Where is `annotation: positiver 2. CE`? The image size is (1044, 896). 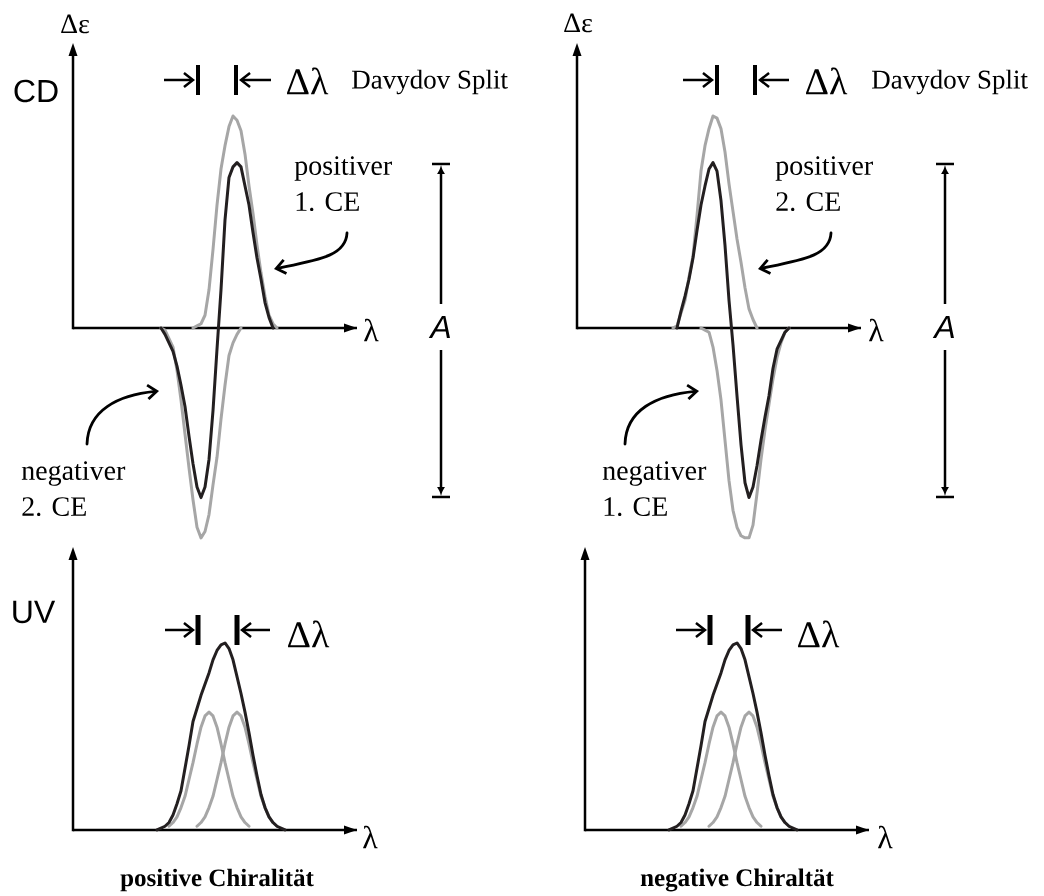 annotation: positiver 2. CE is located at coordinates (824, 184).